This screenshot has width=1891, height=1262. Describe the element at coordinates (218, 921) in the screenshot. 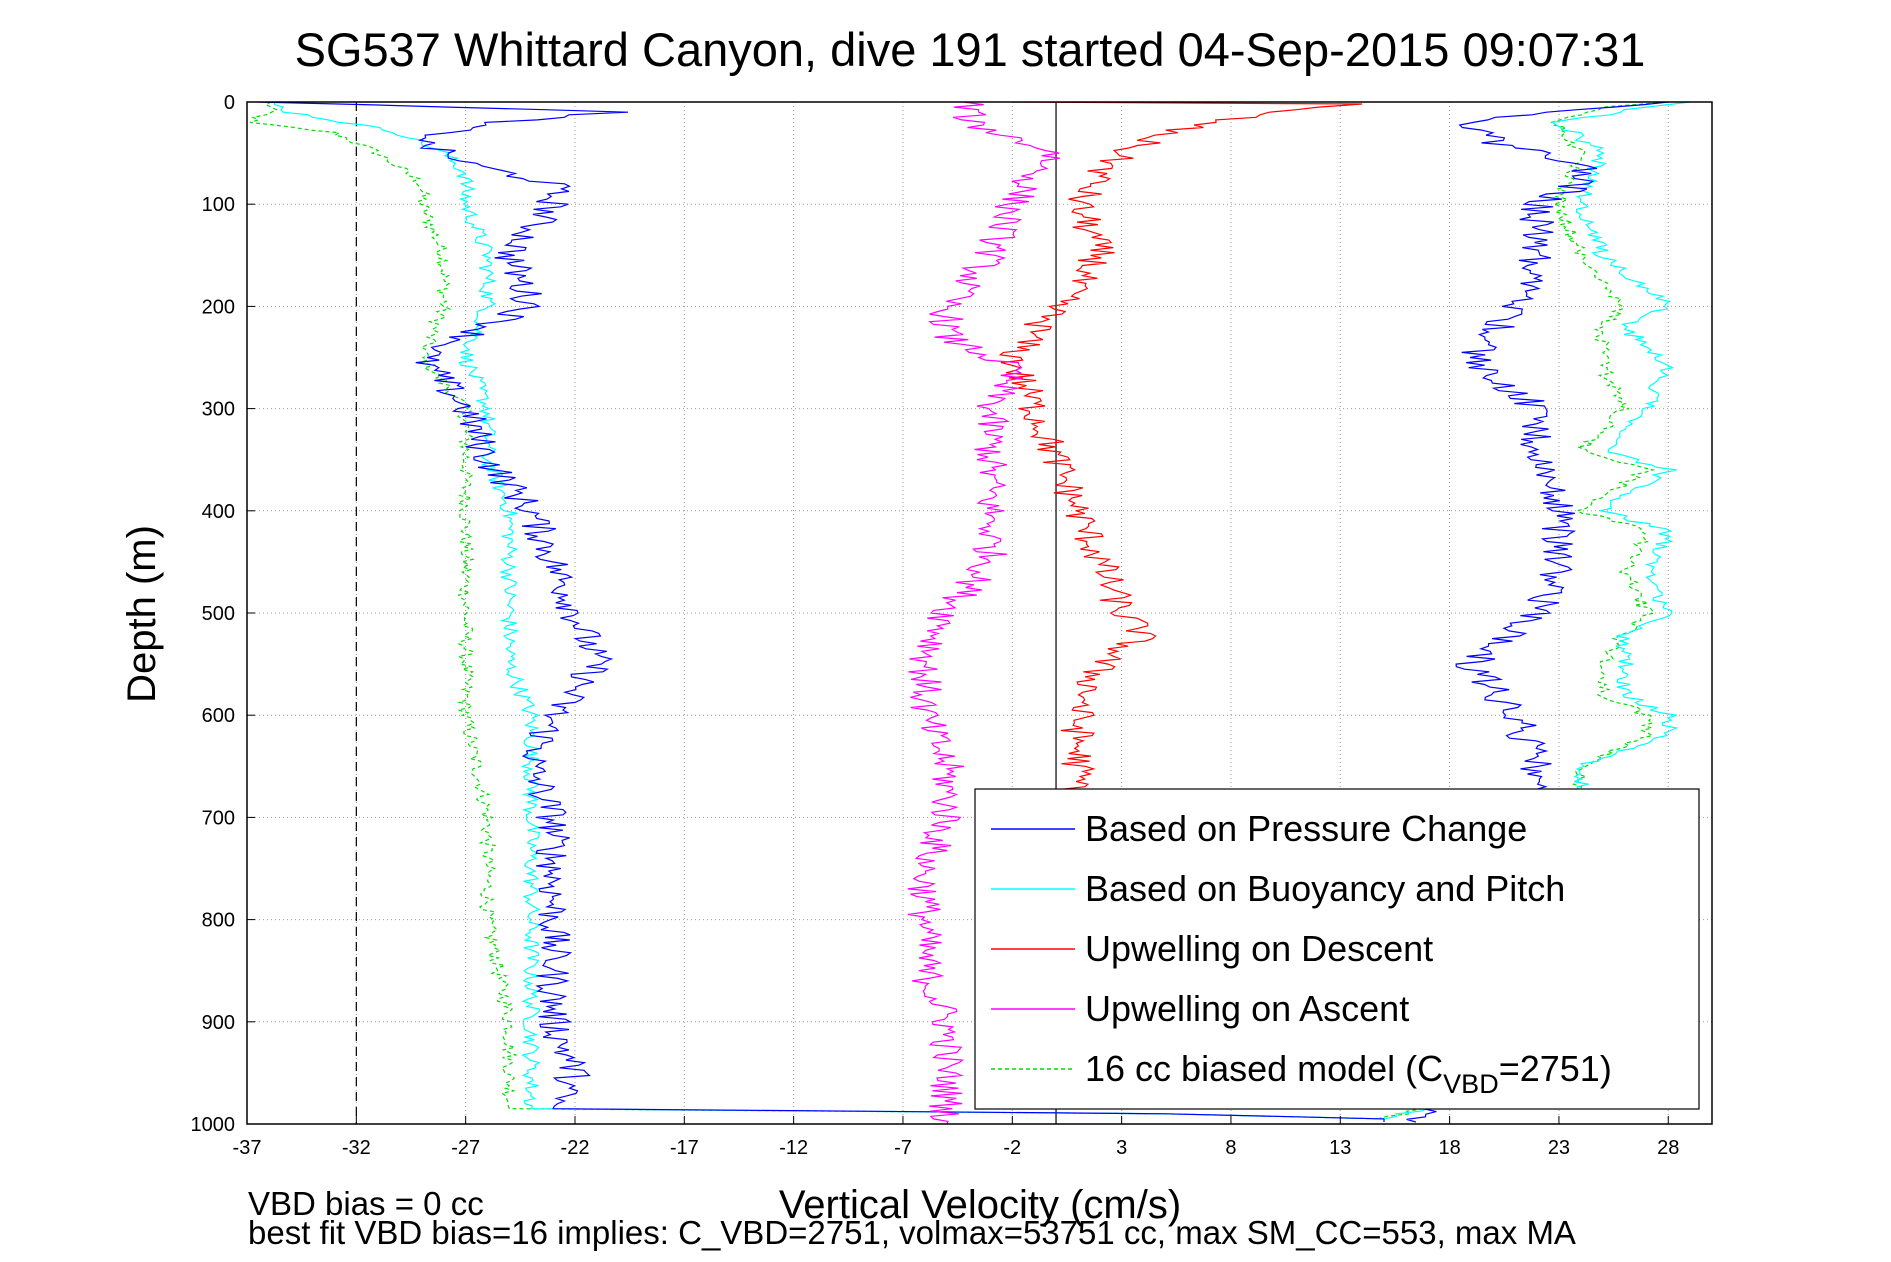

I see `y-tick-label: 800` at that location.